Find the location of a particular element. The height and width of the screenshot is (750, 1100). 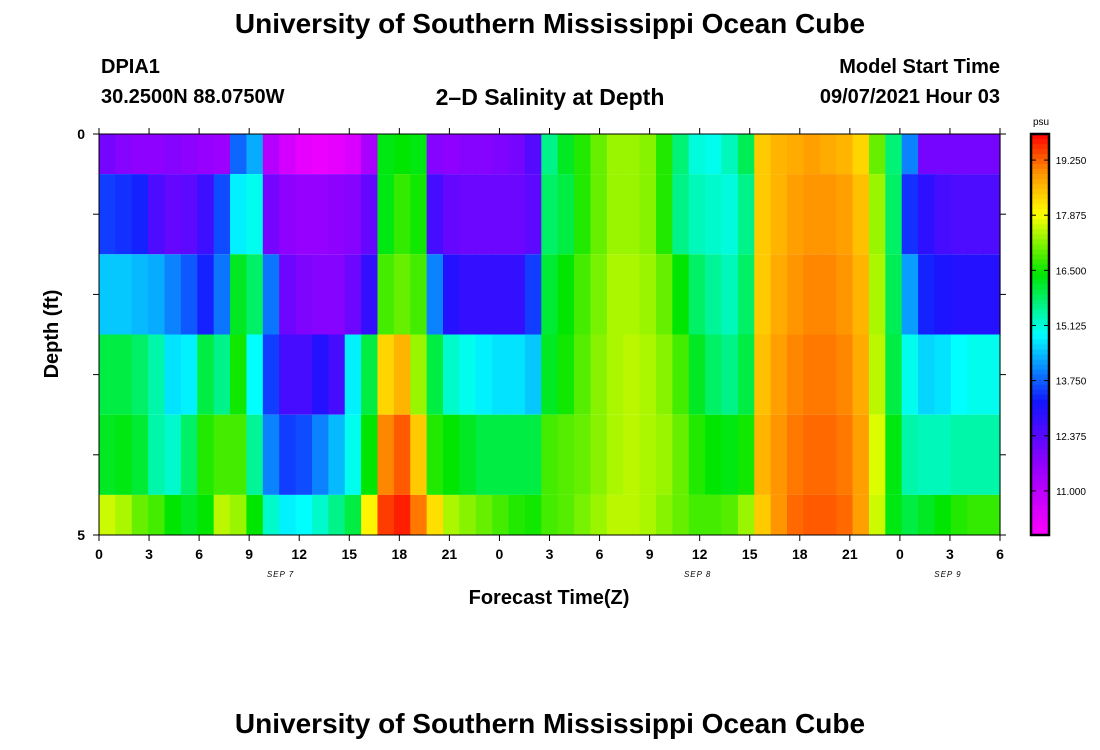

x-tick-label: 6 is located at coordinates (1000, 554).